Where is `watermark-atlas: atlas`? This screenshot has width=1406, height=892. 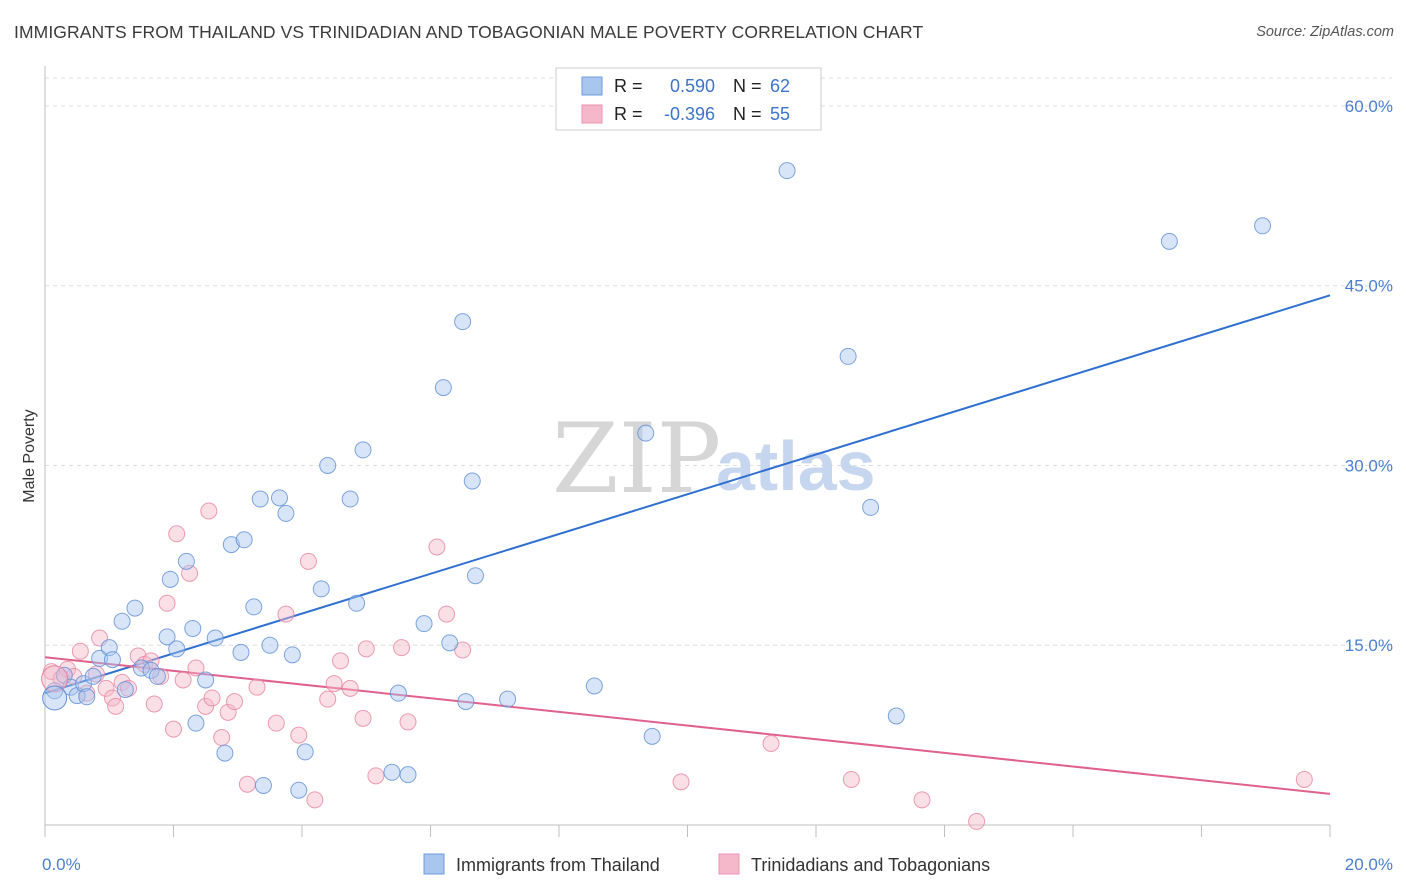
watermark-atlas: atlas is located at coordinates (796, 466).